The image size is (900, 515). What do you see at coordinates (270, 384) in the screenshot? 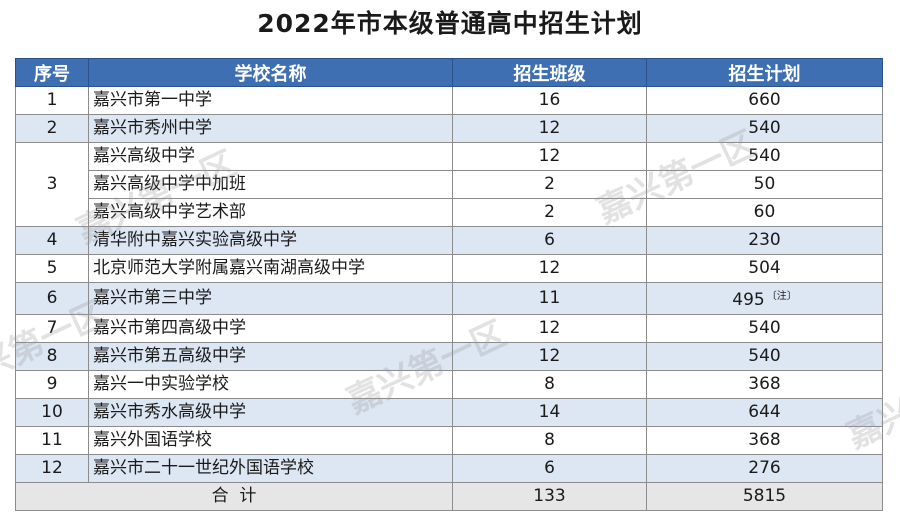
I see `school-cell: 嘉兴一中实验学校` at bounding box center [270, 384].